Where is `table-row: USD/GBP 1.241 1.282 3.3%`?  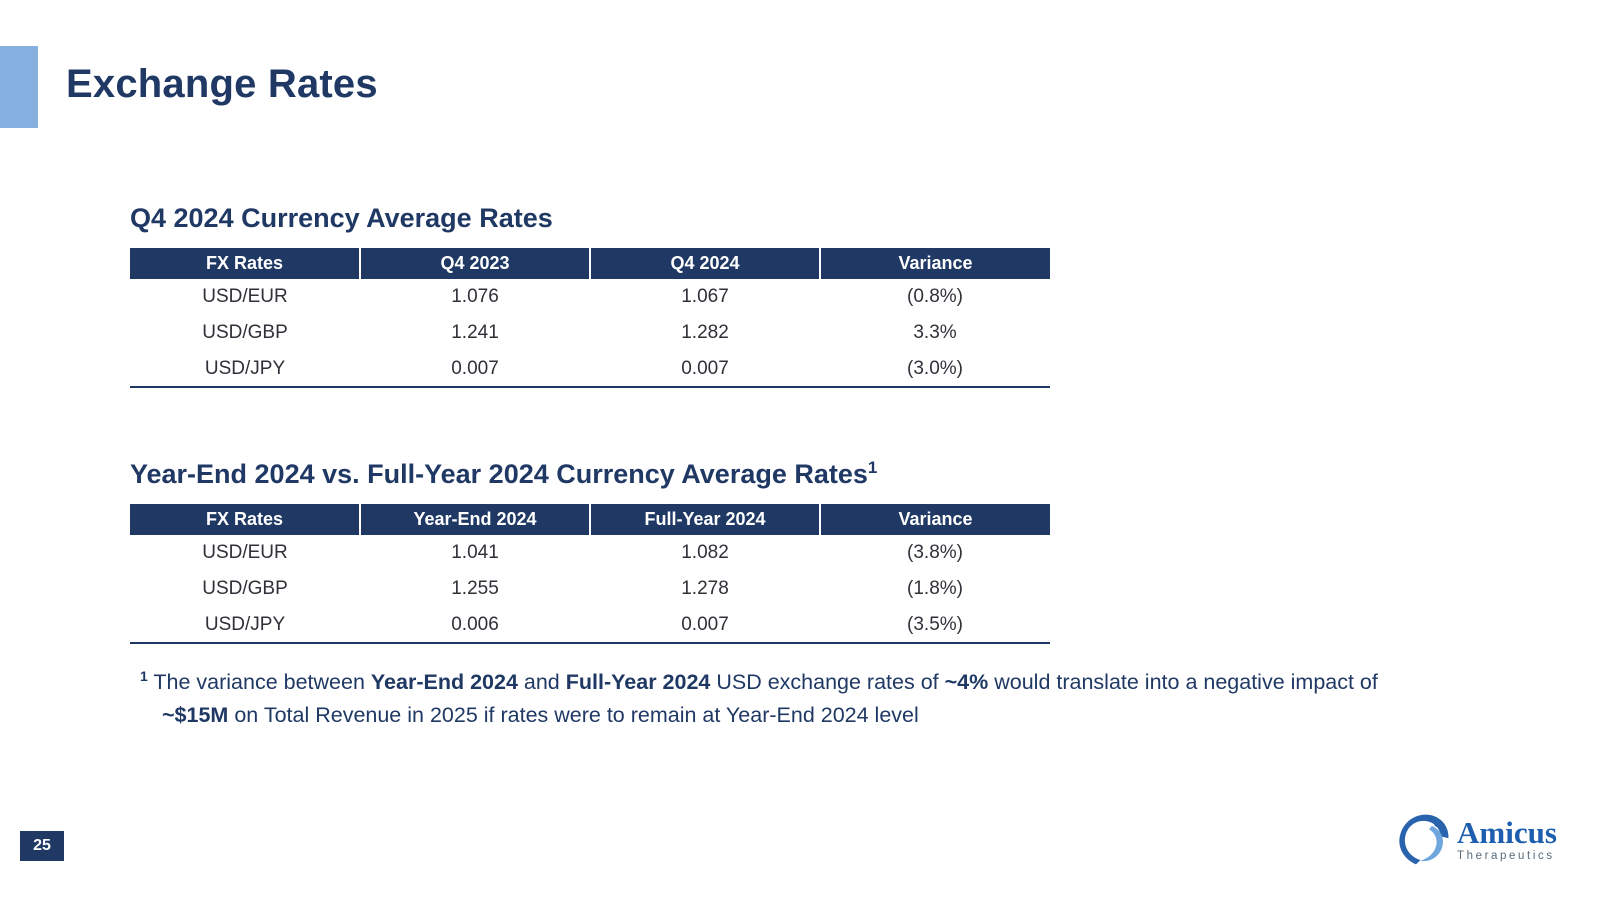 table-row: USD/GBP 1.241 1.282 3.3% is located at coordinates (590, 333).